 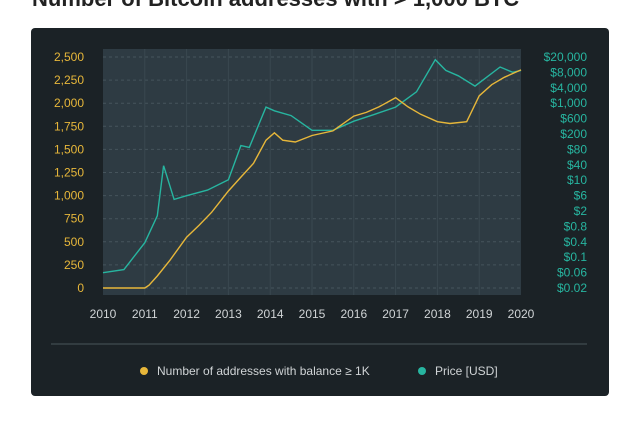 What do you see at coordinates (186, 314) in the screenshot?
I see `x-tick-label: 2012` at bounding box center [186, 314].